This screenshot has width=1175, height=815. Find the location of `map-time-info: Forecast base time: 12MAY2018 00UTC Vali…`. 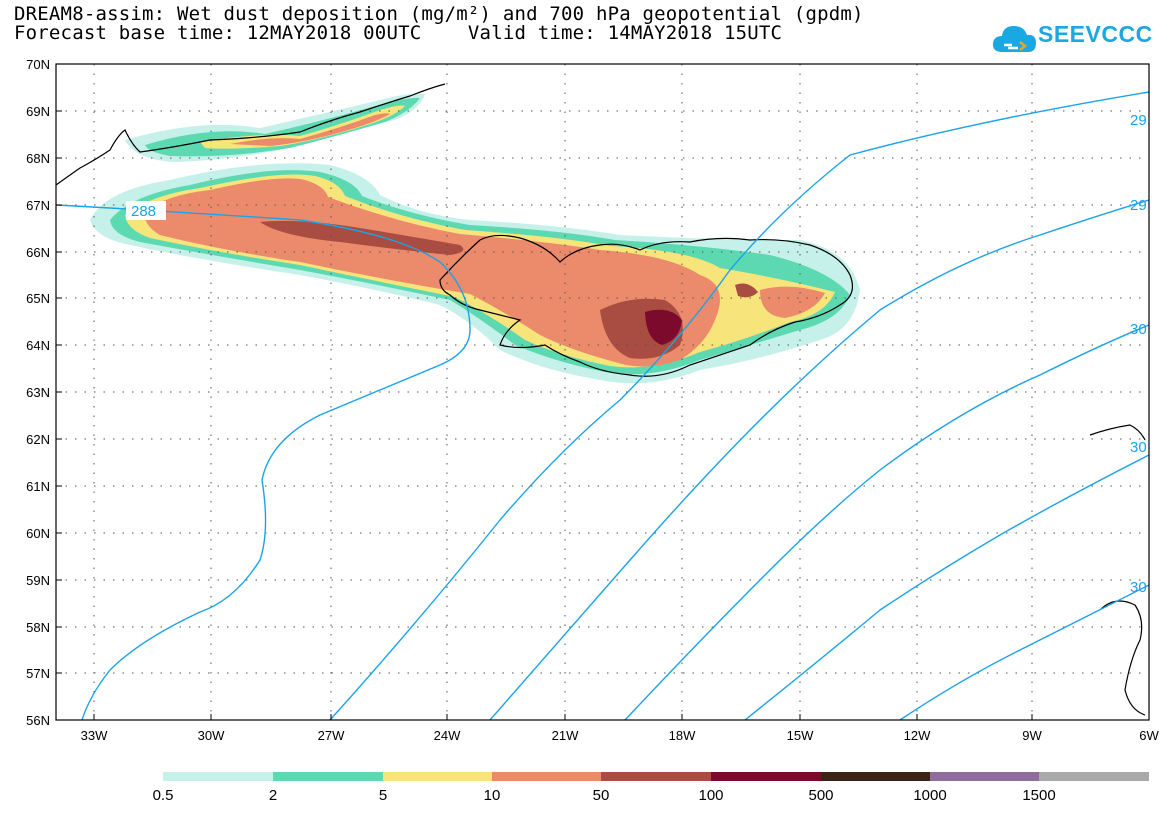

map-time-info: Forecast base time: 12MAY2018 00UTC Vali… is located at coordinates (398, 33).